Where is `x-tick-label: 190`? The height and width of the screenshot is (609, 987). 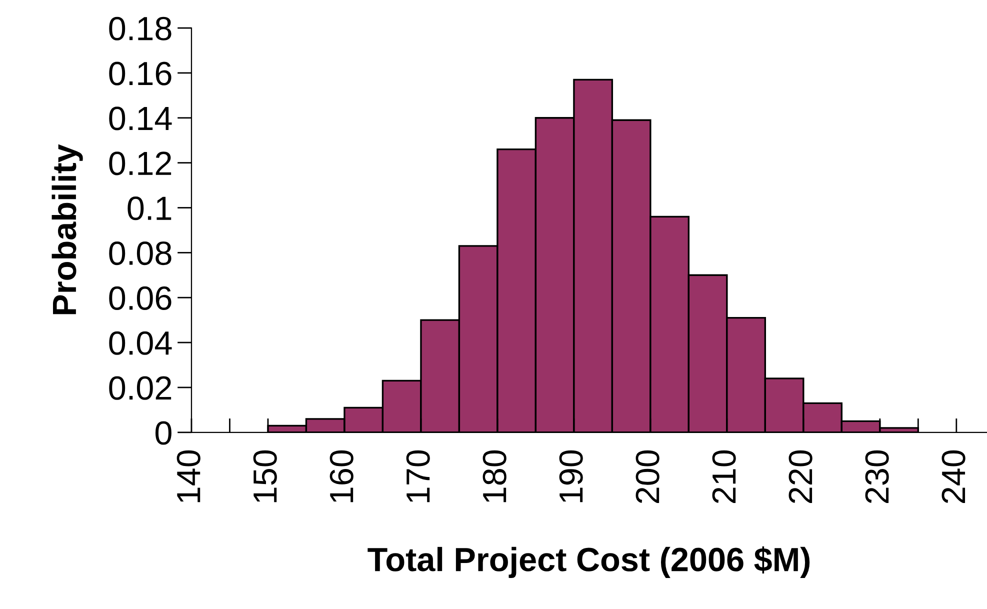 x-tick-label: 190 is located at coordinates (571, 476).